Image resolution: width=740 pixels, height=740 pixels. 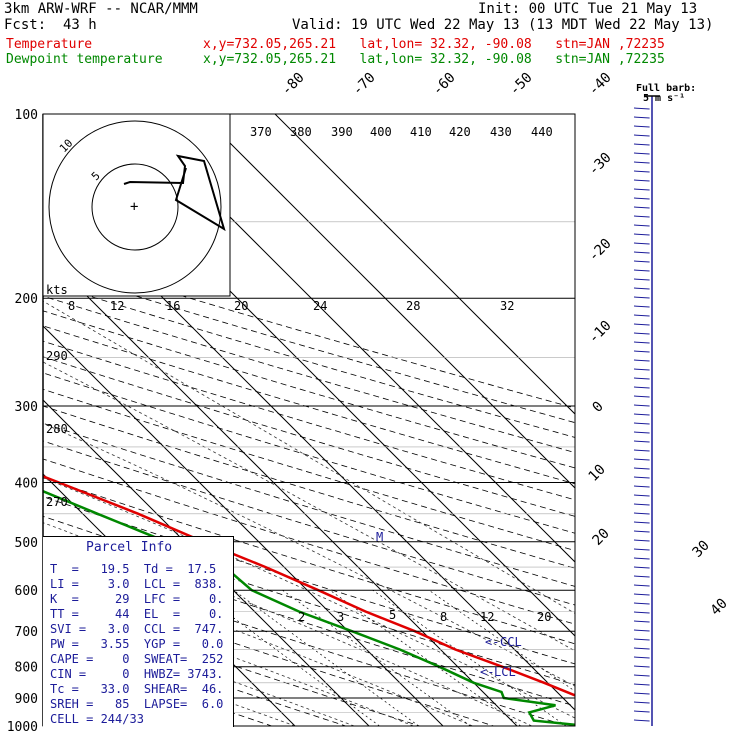 What do you see at coordinates (487, 672) in the screenshot?
I see `lcl-arrow: <-` at bounding box center [487, 672].